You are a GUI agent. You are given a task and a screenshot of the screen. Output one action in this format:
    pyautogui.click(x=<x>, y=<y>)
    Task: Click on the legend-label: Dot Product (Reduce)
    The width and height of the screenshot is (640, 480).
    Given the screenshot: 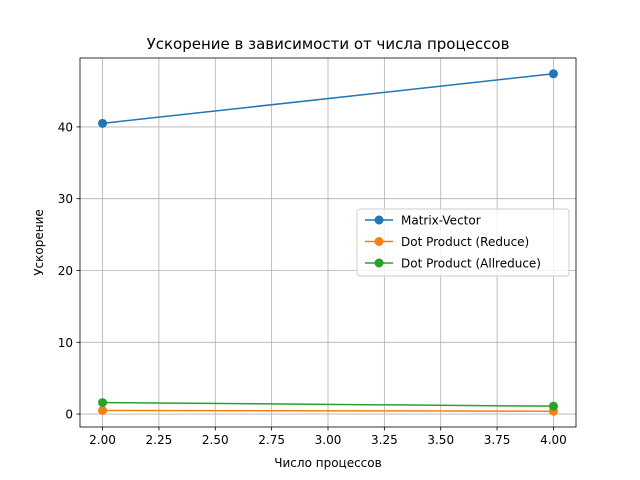 What is the action you would take?
    pyautogui.click(x=465, y=242)
    